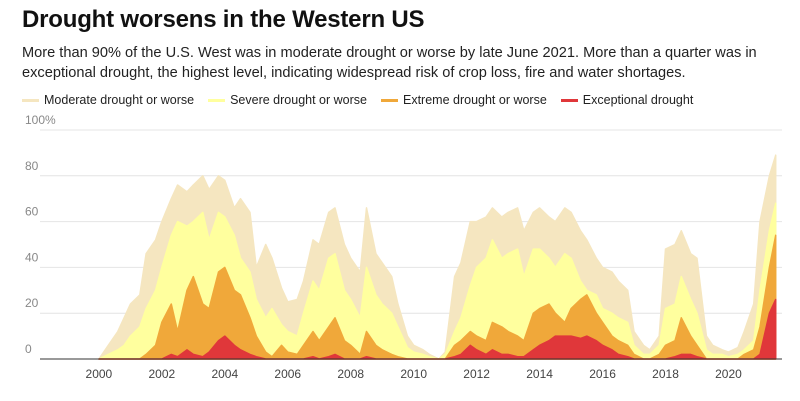  Describe the element at coordinates (569, 100) in the screenshot. I see `legend-swatch-exceptional` at that location.